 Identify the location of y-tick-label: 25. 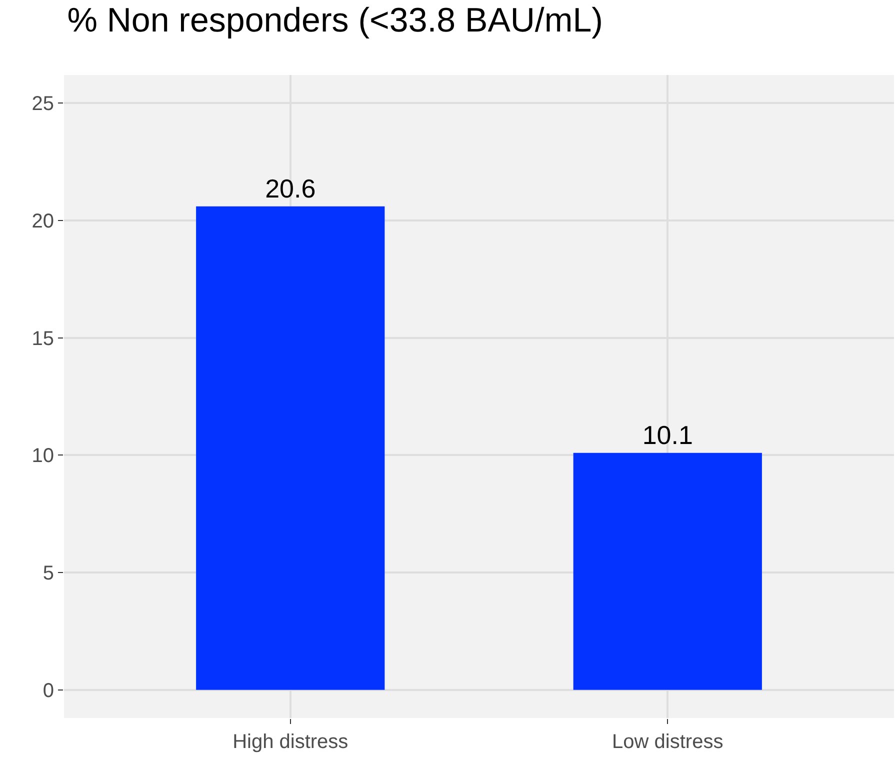
(43, 104).